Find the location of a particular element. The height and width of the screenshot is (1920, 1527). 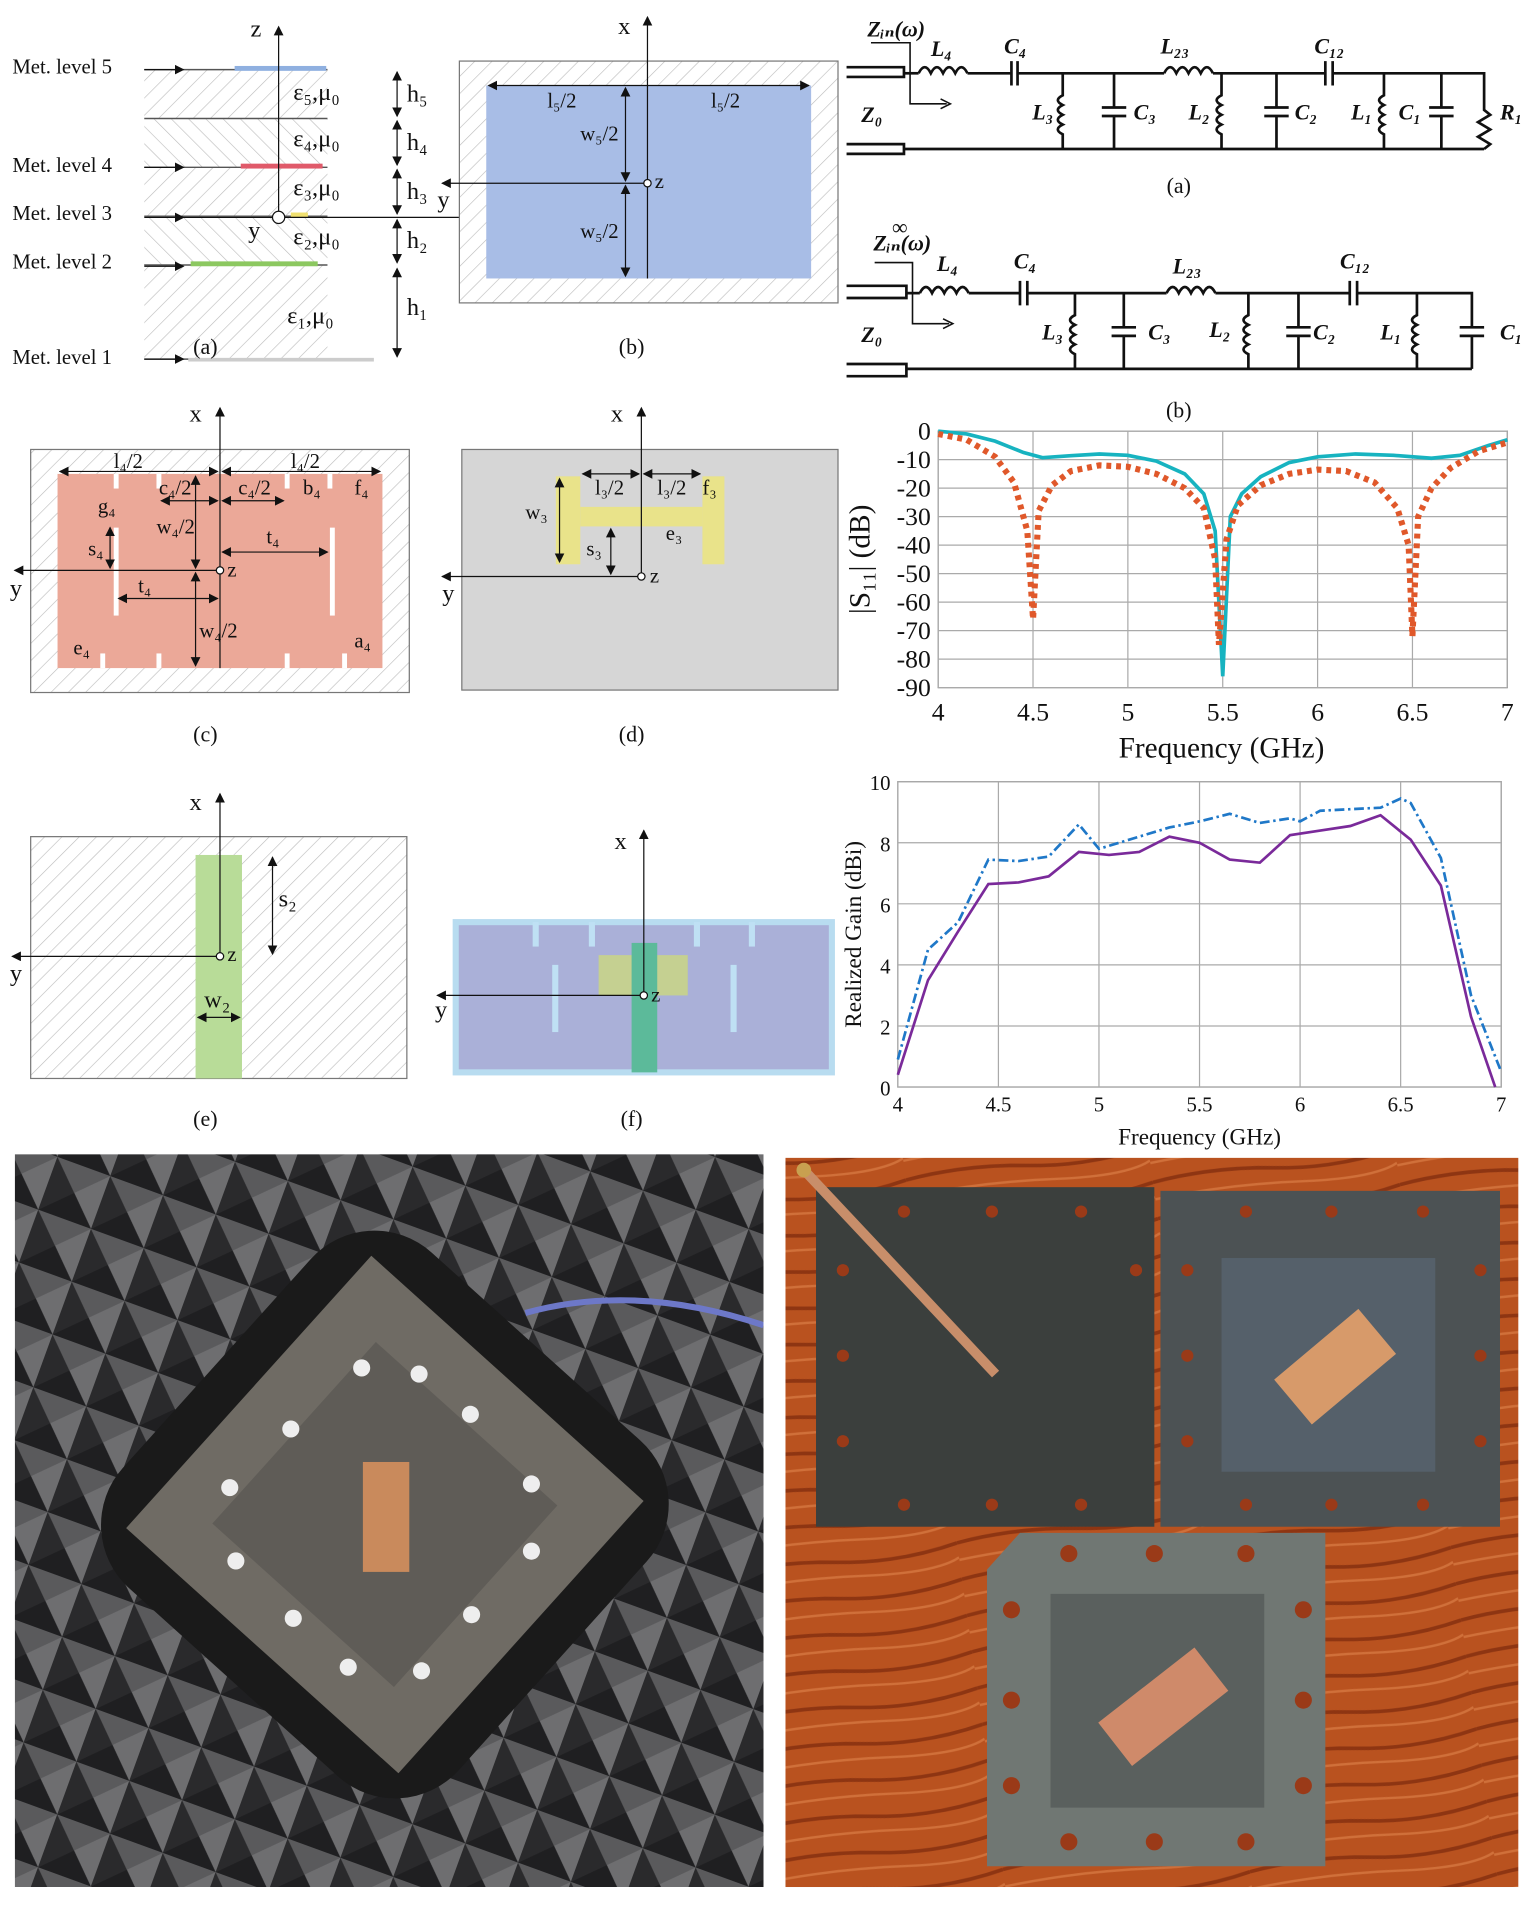

feed-line-copper is located at coordinates (901, 1273).